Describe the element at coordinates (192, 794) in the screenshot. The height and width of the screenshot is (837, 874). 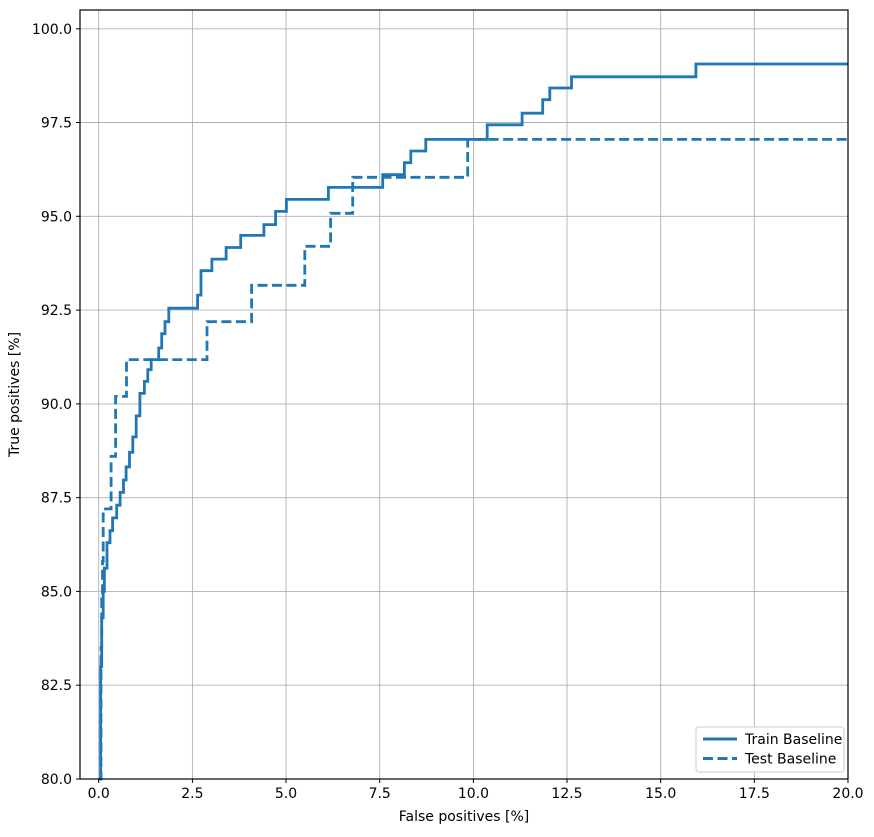
I see `x-tick-label: 2.5` at that location.